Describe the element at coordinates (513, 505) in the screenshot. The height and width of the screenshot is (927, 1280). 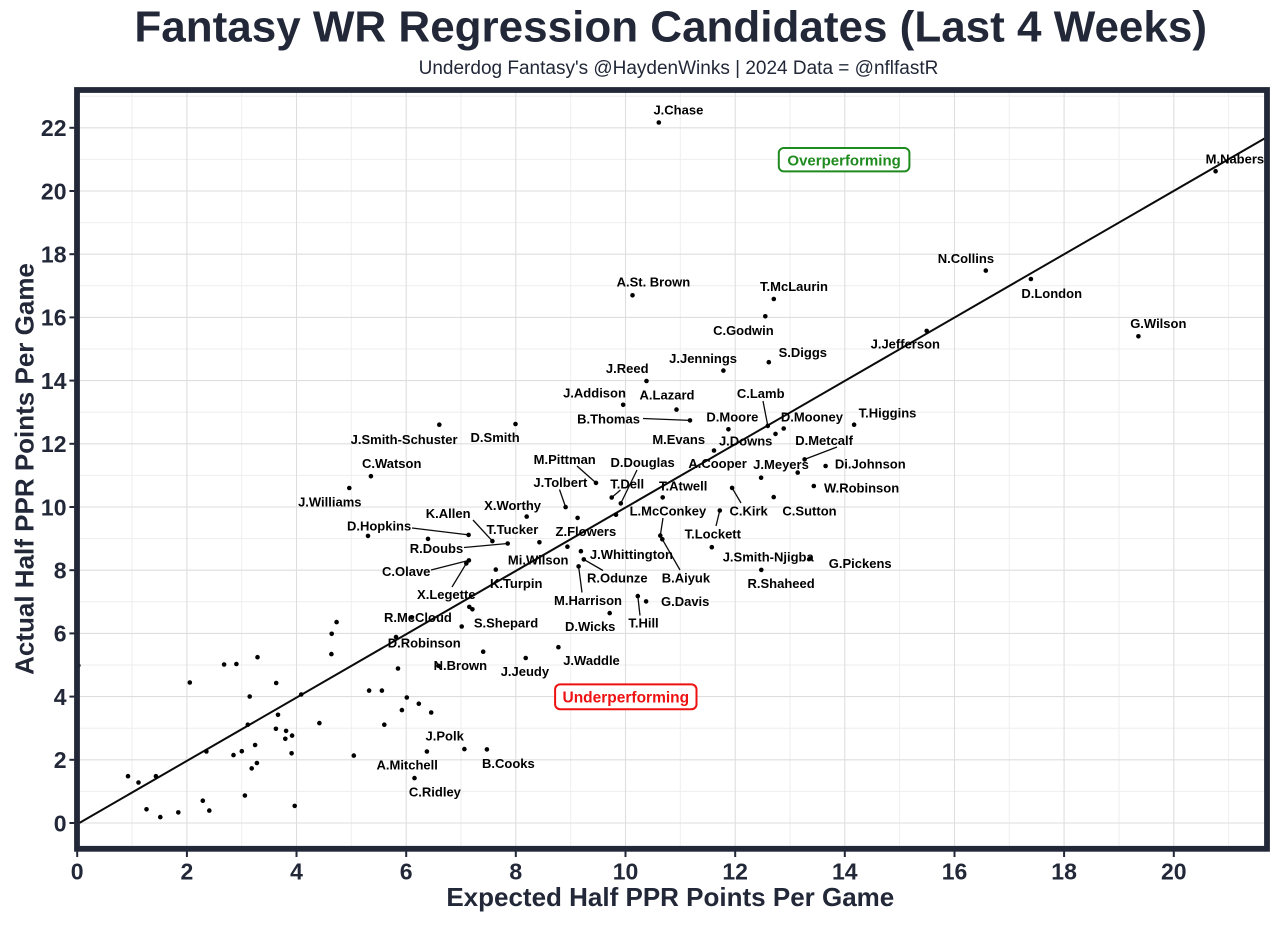
I see `svg-text: X.Worthy` at that location.